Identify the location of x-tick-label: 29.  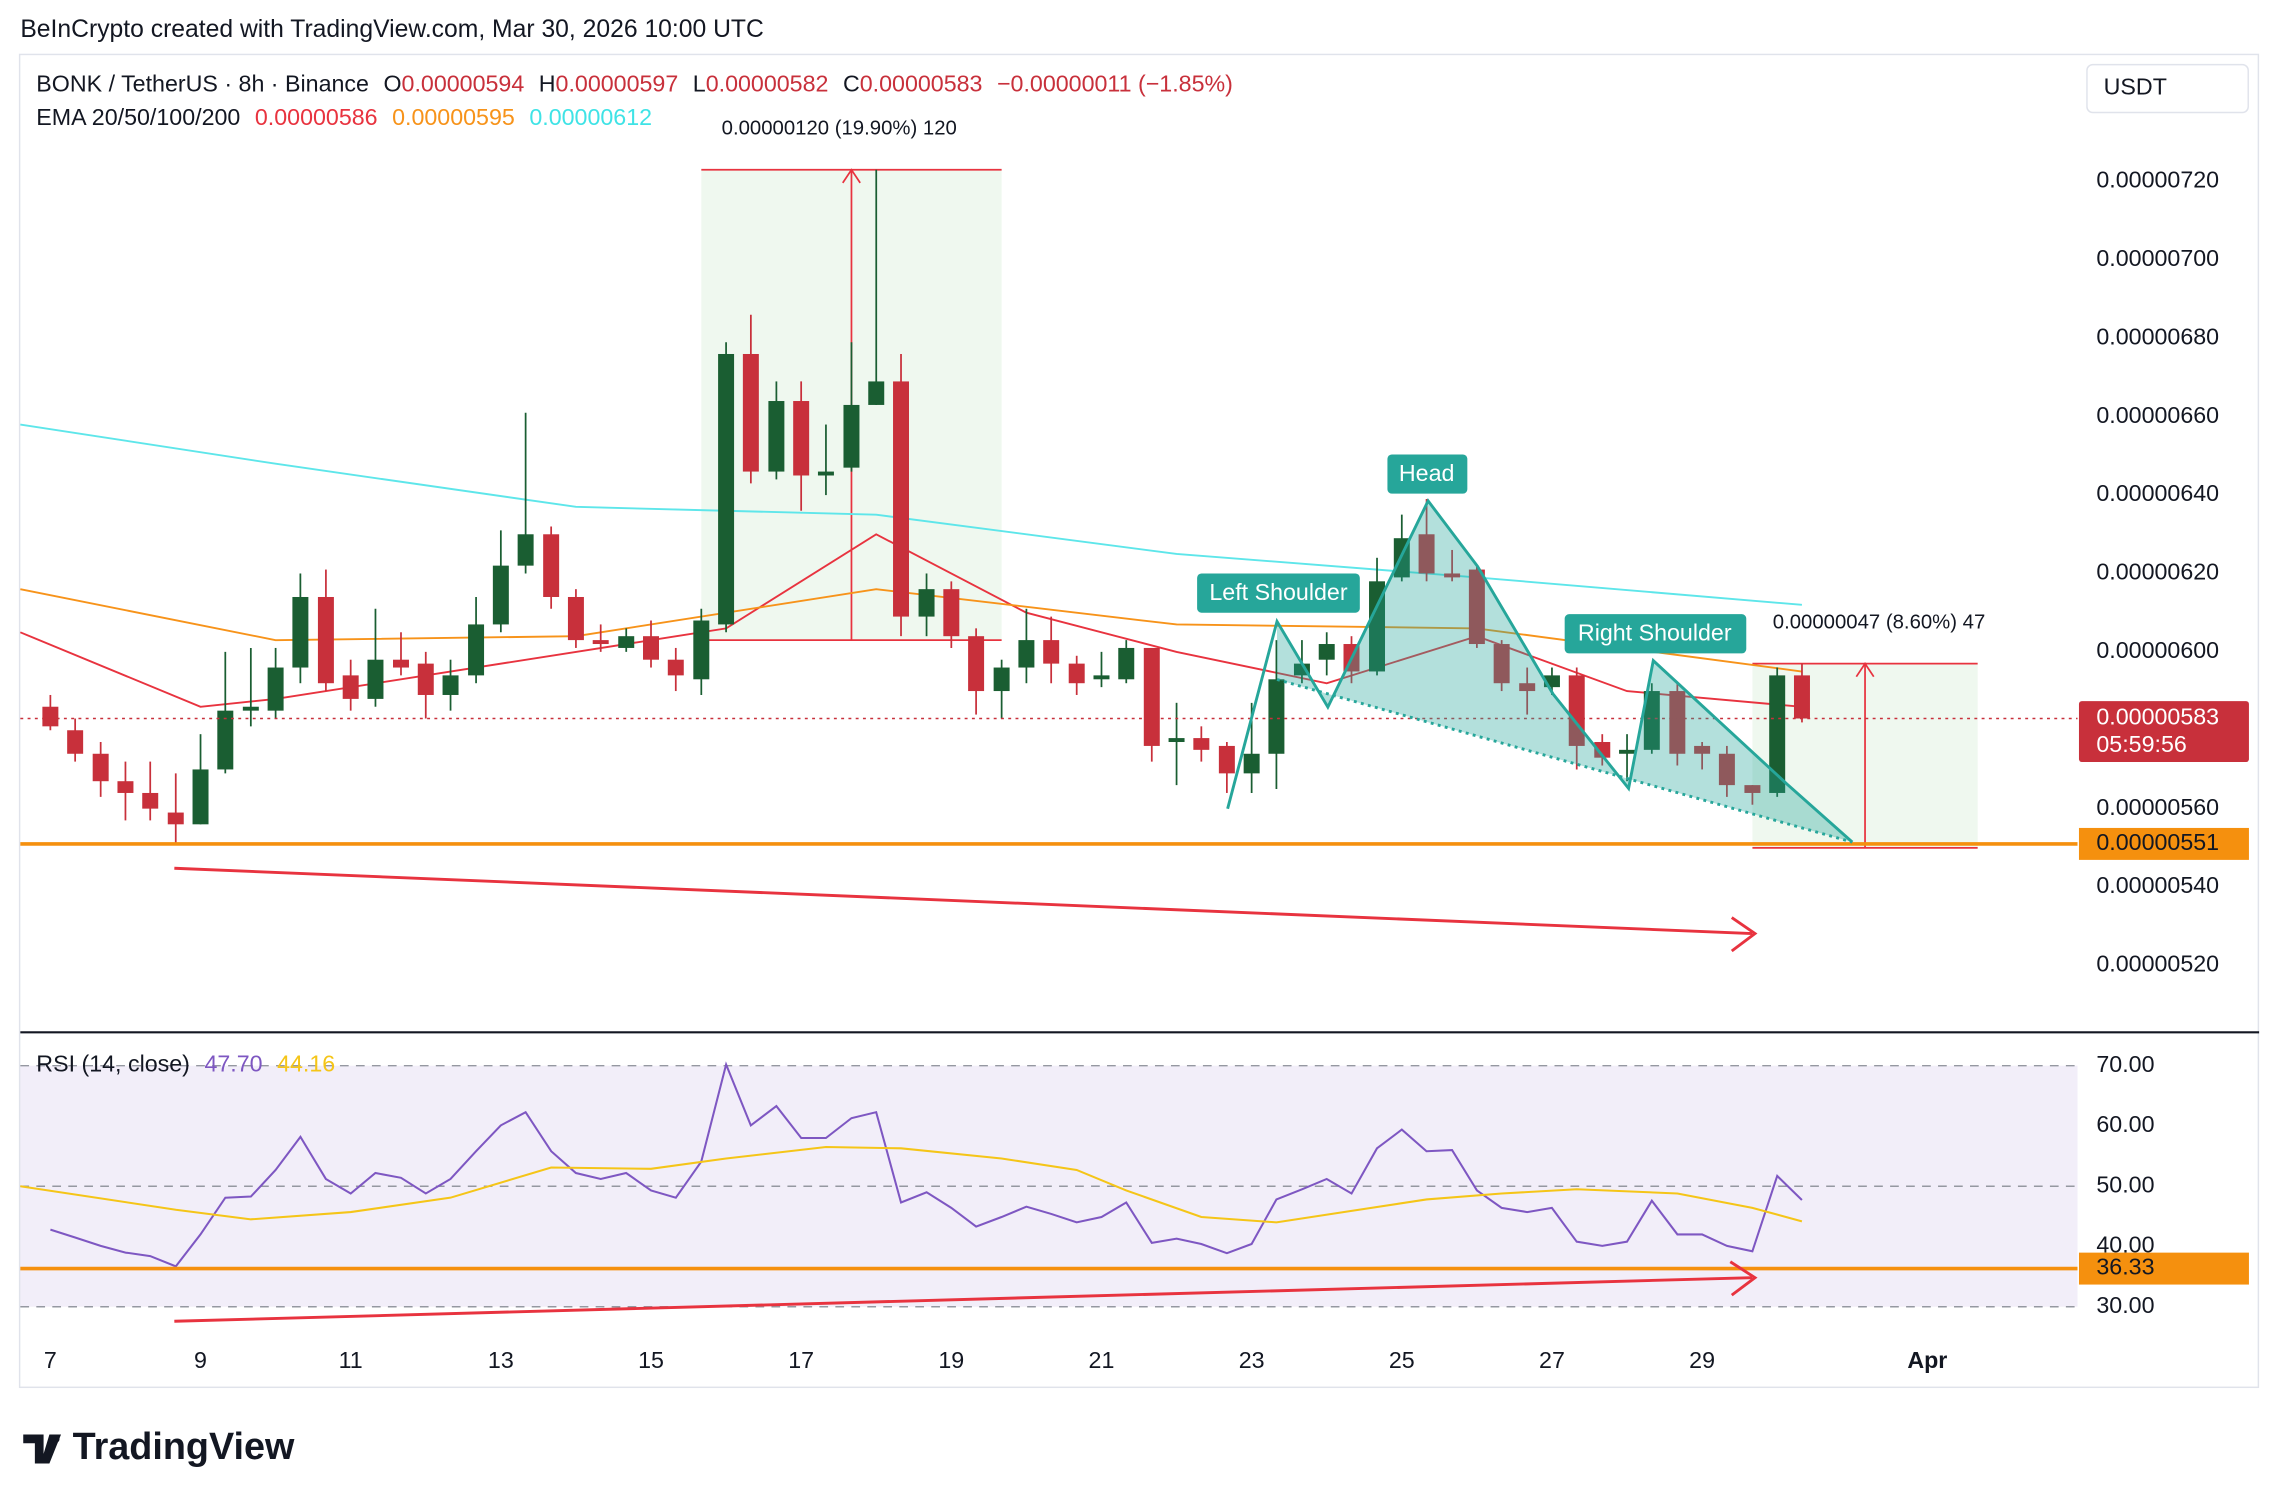
(1702, 1360).